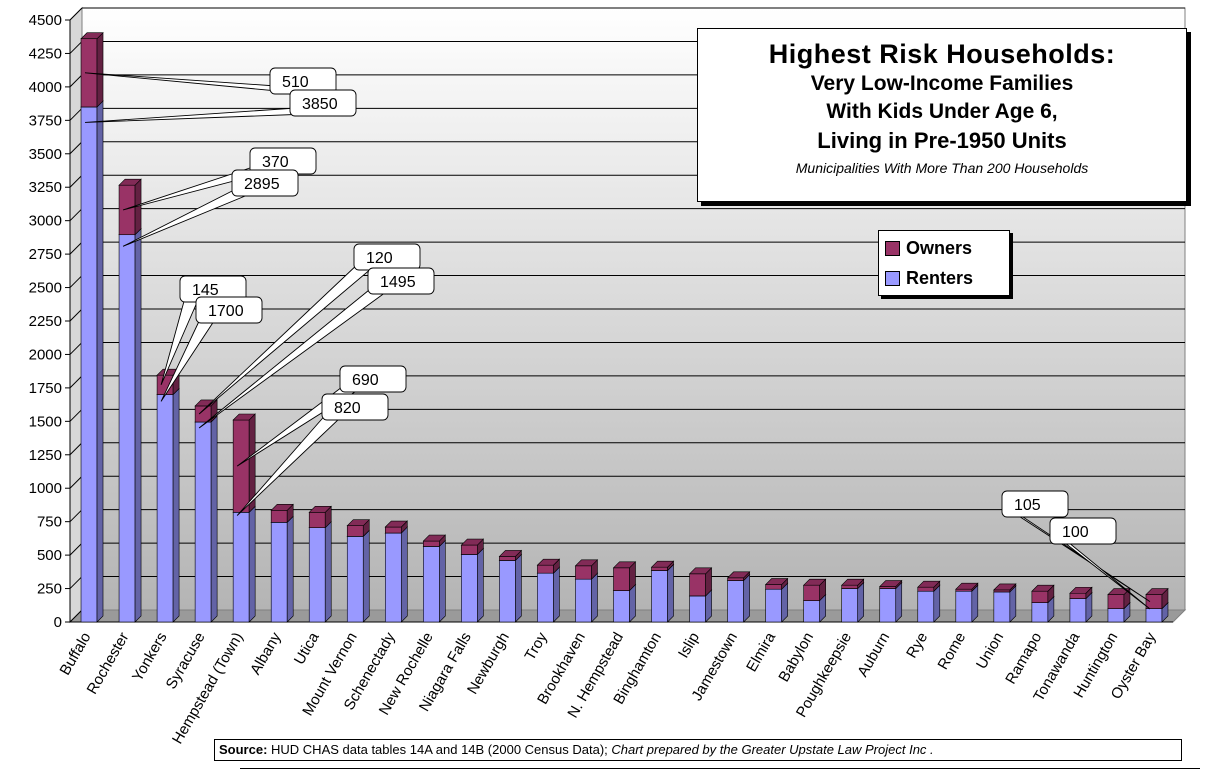 The height and width of the screenshot is (776, 1209). Describe the element at coordinates (536, 646) in the screenshot. I see `x-tick-label: Troy` at that location.